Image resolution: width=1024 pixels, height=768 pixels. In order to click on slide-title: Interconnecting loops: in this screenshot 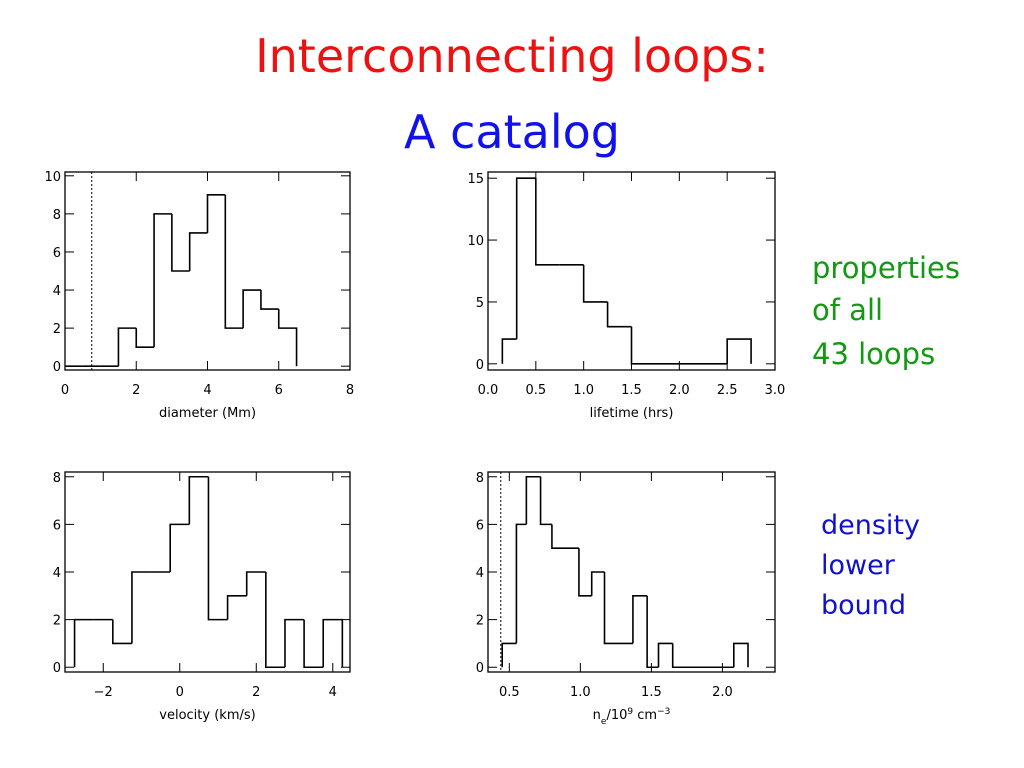, I will do `click(512, 56)`.